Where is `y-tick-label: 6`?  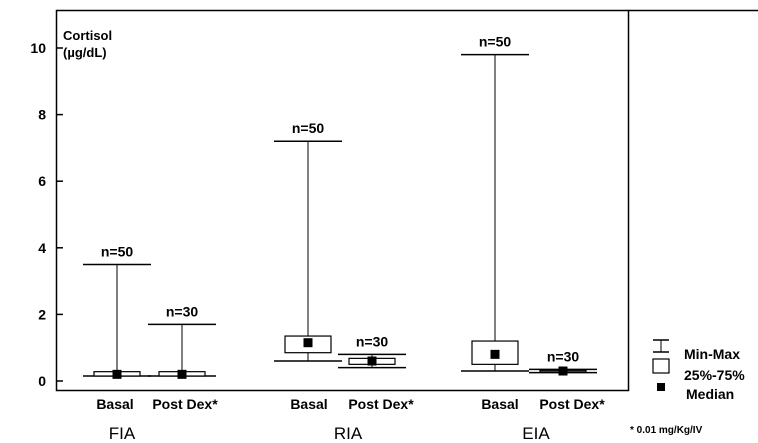 y-tick-label: 6 is located at coordinates (42, 181).